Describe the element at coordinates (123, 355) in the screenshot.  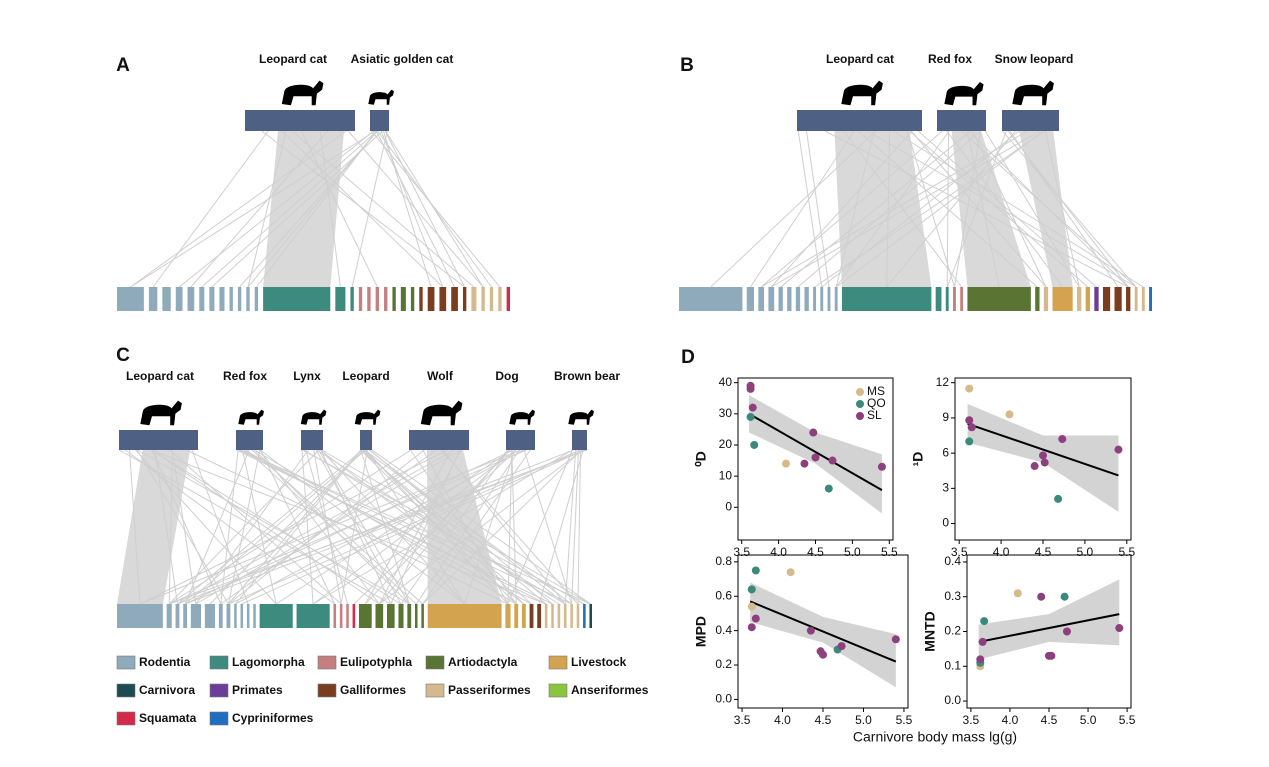
I see `panel-label: C` at that location.